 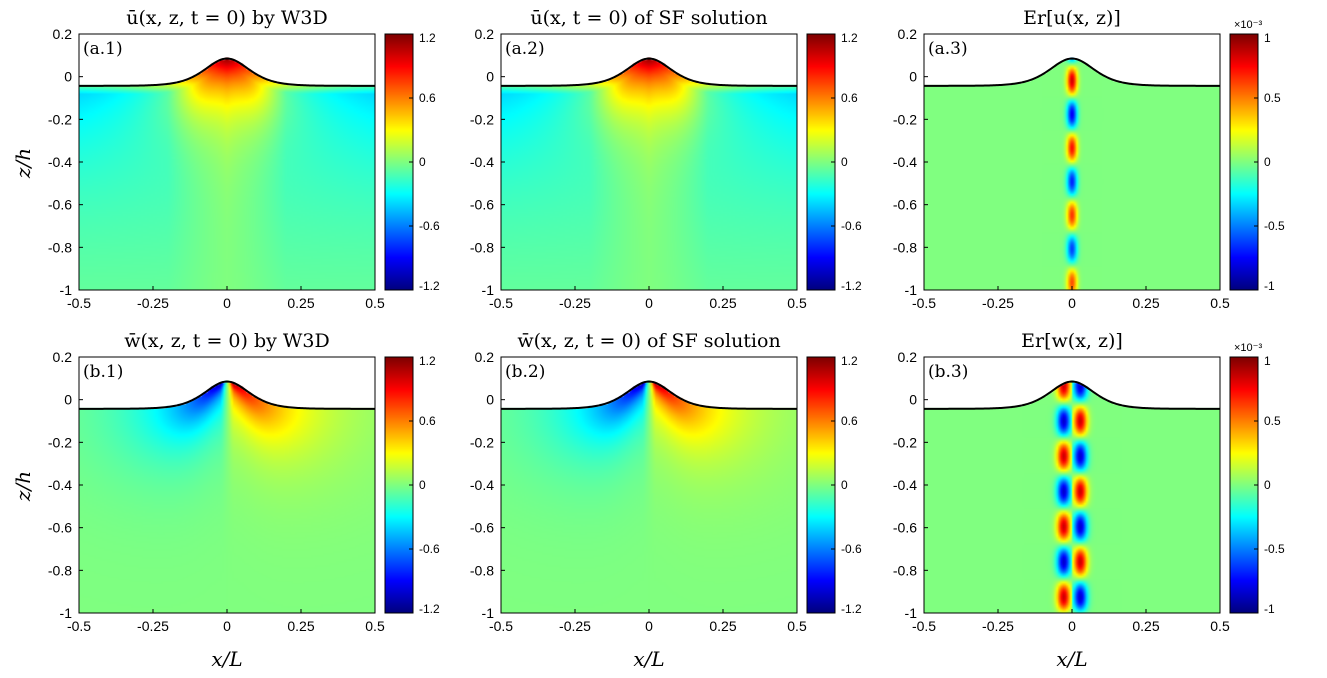 What do you see at coordinates (1248, 25) in the screenshot?
I see `colorbar-exponent-a3: ×10⁻³` at bounding box center [1248, 25].